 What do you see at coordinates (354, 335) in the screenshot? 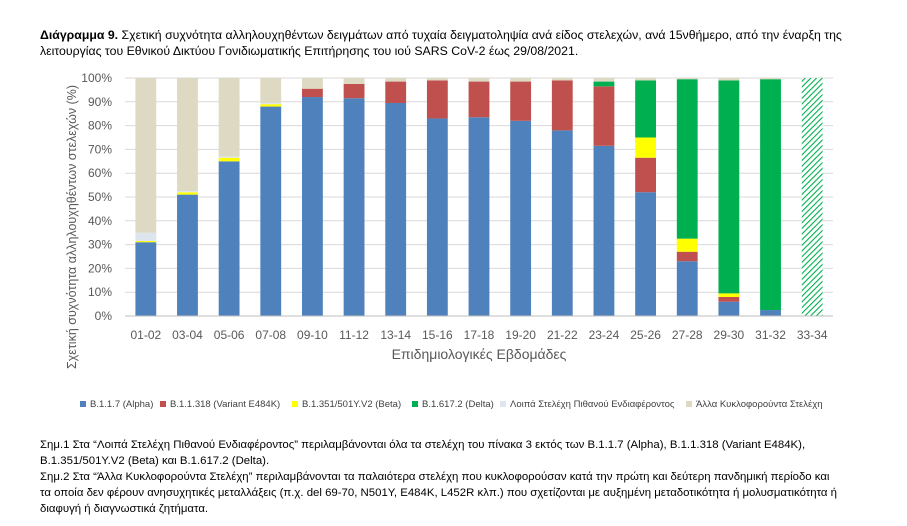
I see `x-tick-label: 11-12` at bounding box center [354, 335].